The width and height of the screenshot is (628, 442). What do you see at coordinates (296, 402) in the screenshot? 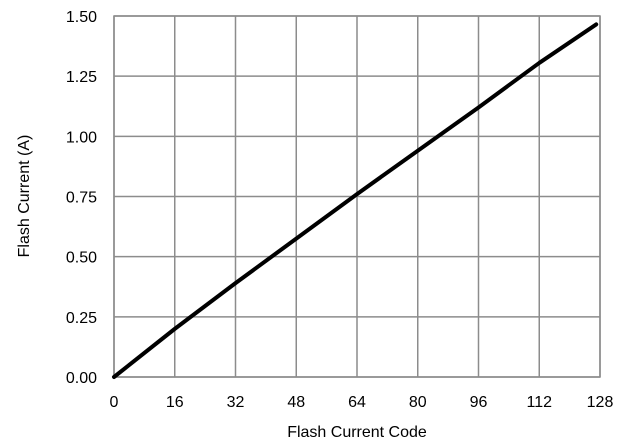
I see `x-tick-label: 48` at bounding box center [296, 402].